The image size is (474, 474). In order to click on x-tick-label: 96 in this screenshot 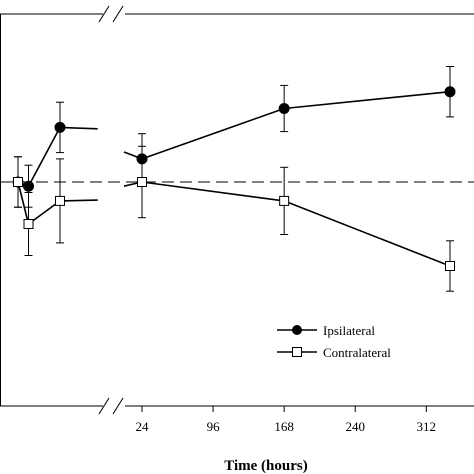, I will do `click(214, 426)`.